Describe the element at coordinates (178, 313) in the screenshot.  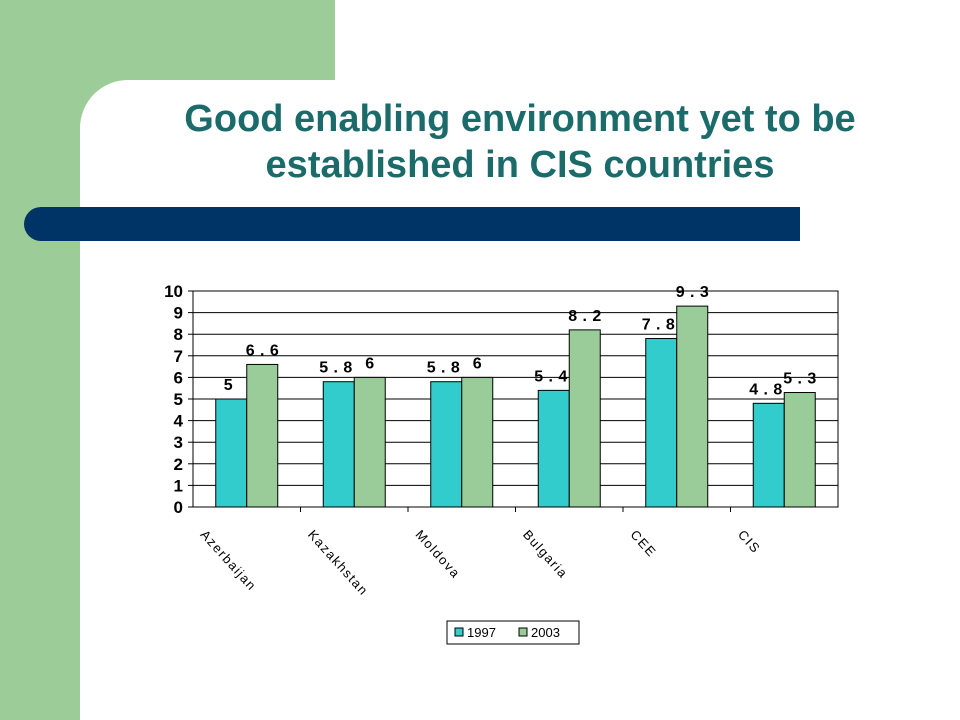
I see `y-tick-label: 9` at that location.